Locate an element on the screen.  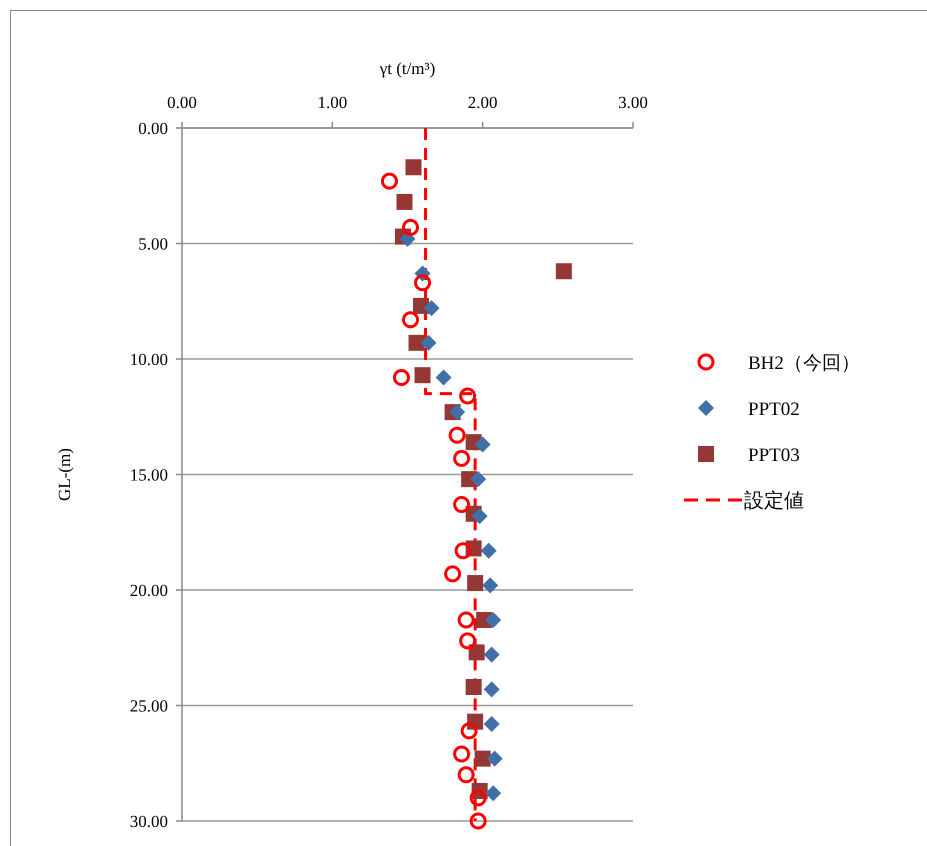
y-tick-label: 20.00 is located at coordinates (149, 590).